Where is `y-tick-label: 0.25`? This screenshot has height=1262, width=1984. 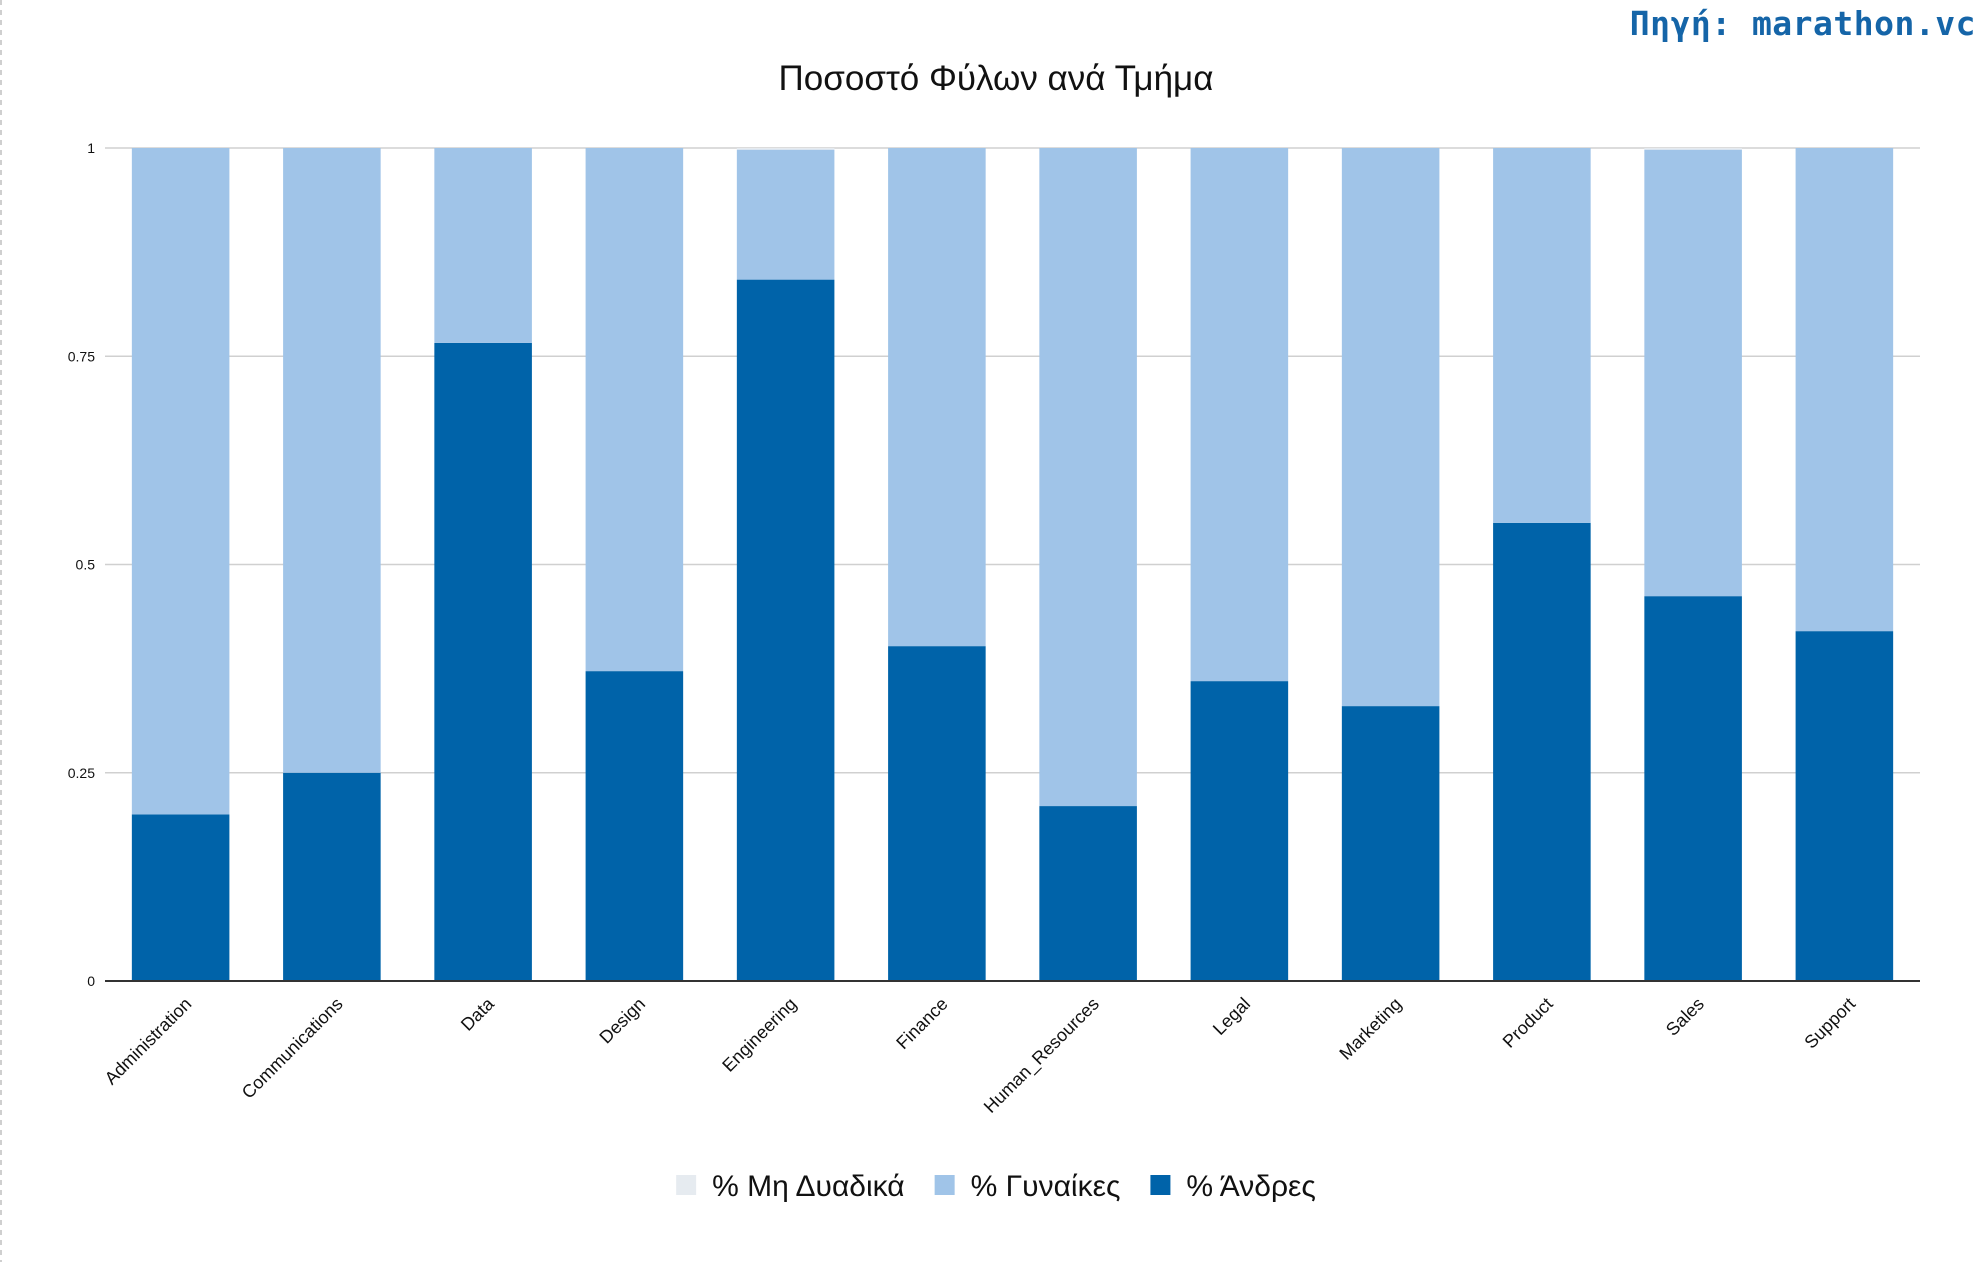
y-tick-label: 0.25 is located at coordinates (81, 773).